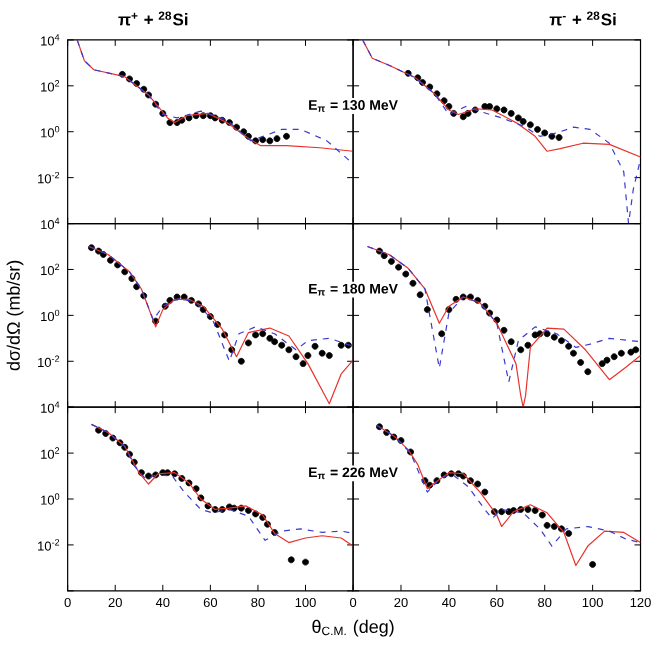 Image resolution: width=658 pixels, height=656 pixels. I want to click on chart-title: π$^{-}$ + $^{28}$Si, so click(582, 18).